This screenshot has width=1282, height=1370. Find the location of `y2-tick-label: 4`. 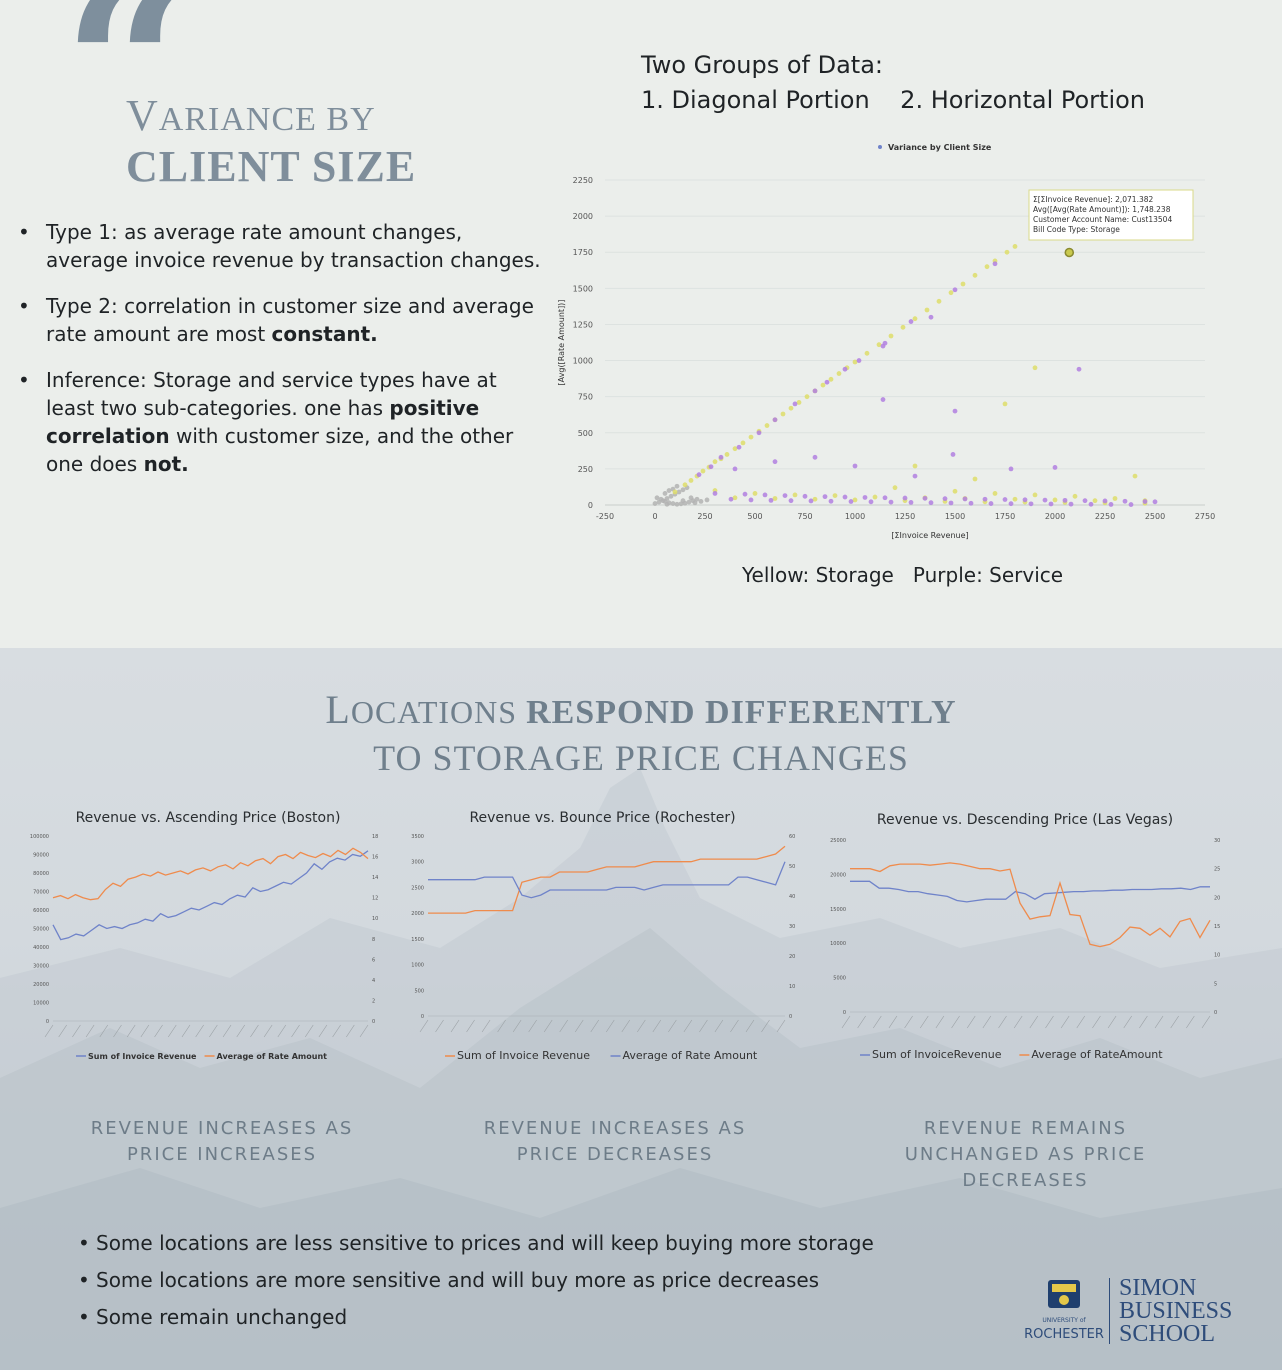

y2-tick-label: 4 is located at coordinates (373, 981).